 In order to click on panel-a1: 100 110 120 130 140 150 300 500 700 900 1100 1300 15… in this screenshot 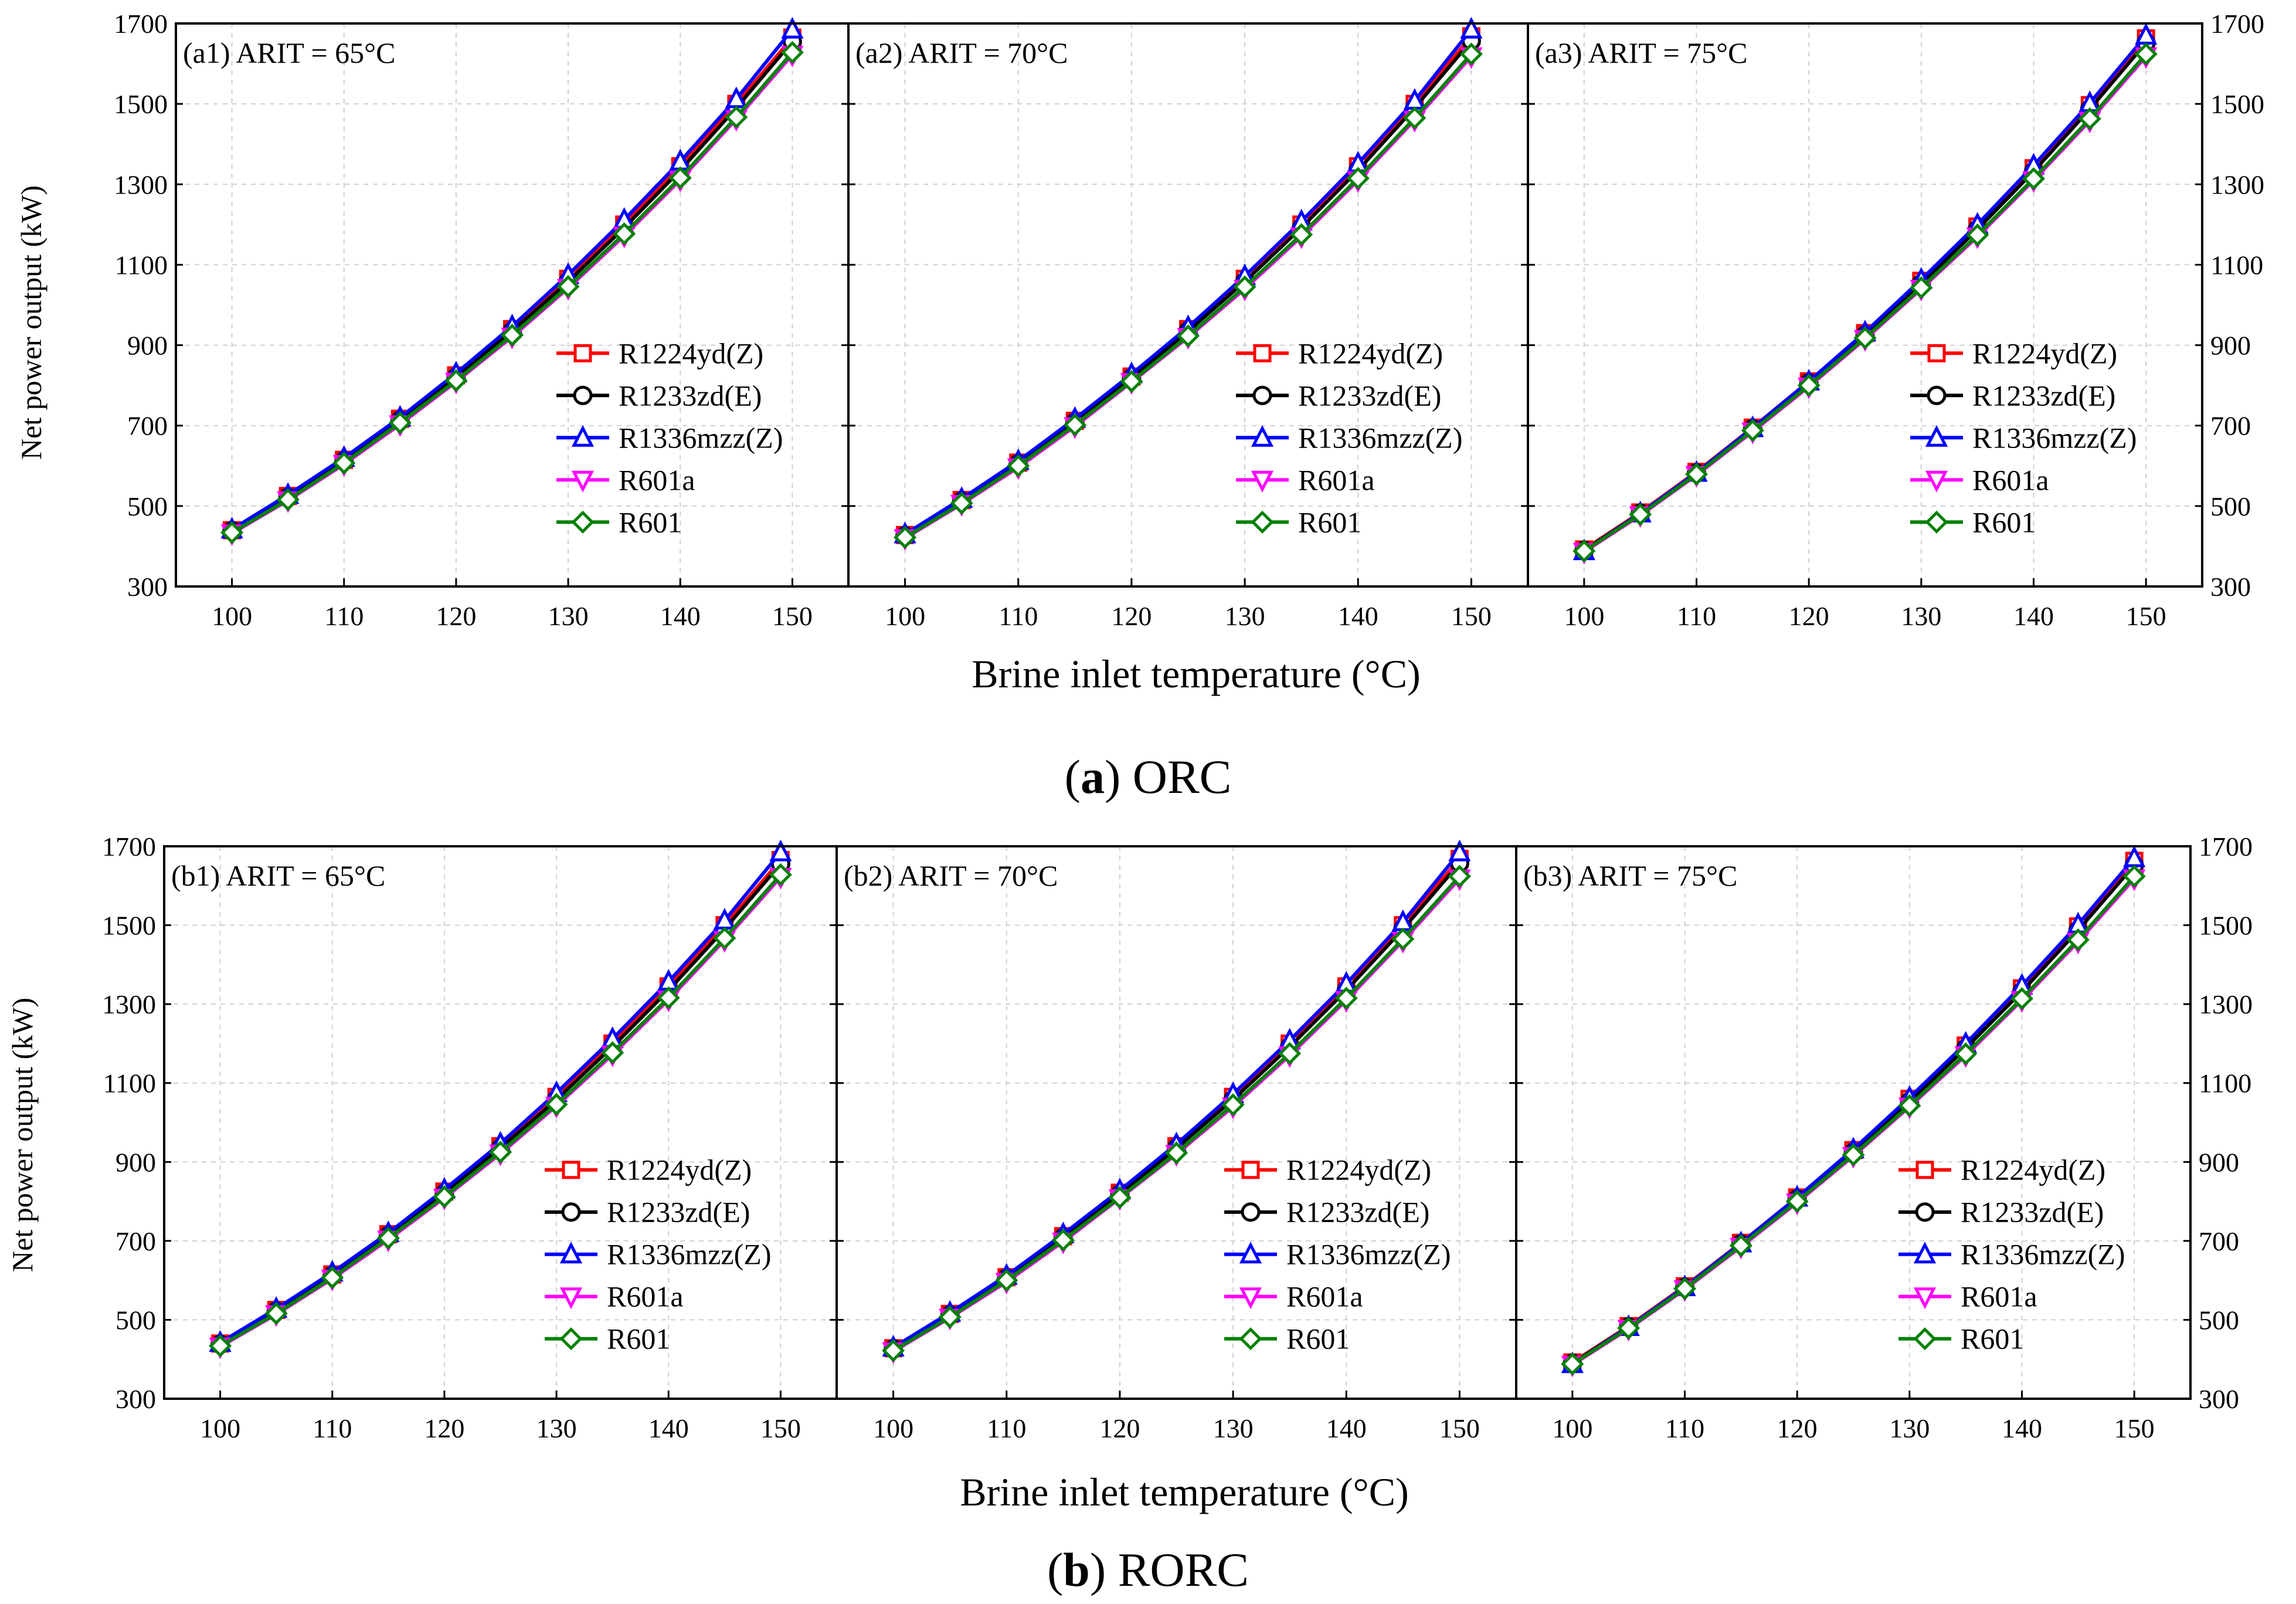, I will do `click(482, 320)`.